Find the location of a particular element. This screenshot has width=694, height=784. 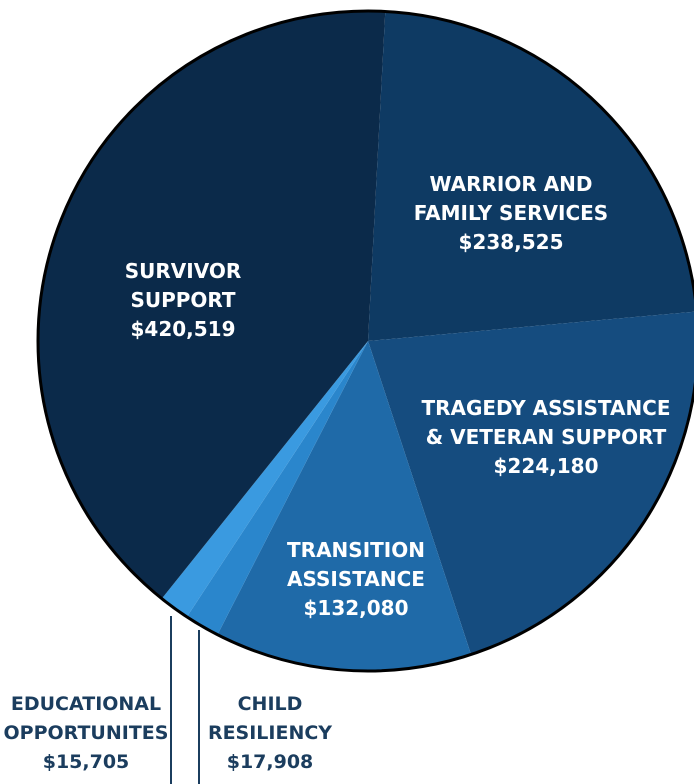

label-survivor-support-line-1: SURVIVOR is located at coordinates (183, 271).